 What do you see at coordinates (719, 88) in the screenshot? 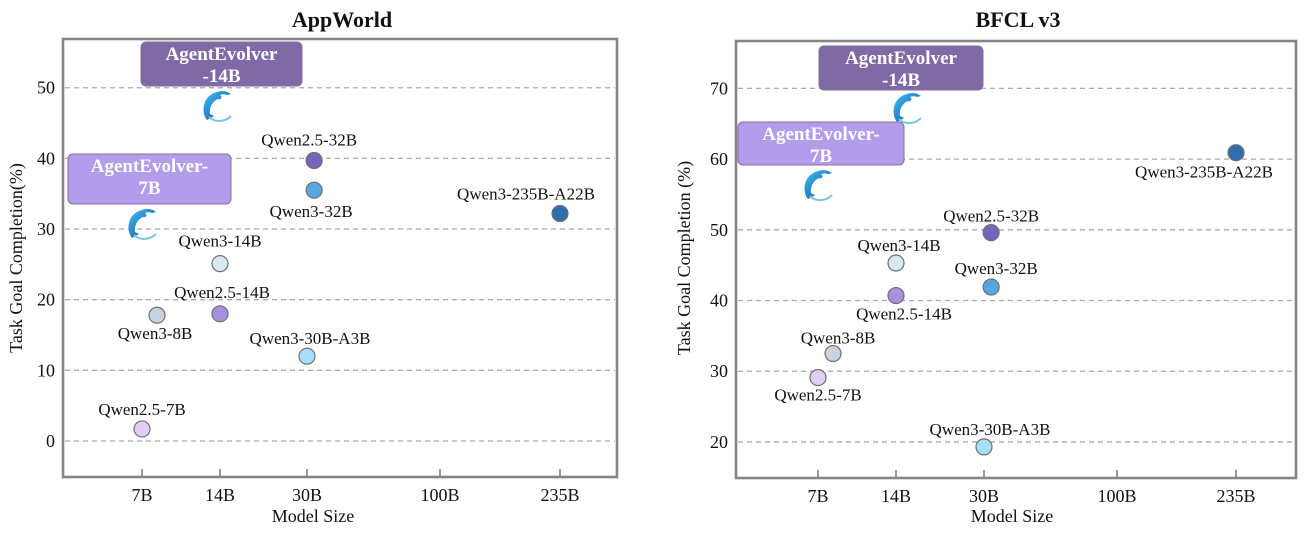
I see `y-tick-label: 70` at bounding box center [719, 88].